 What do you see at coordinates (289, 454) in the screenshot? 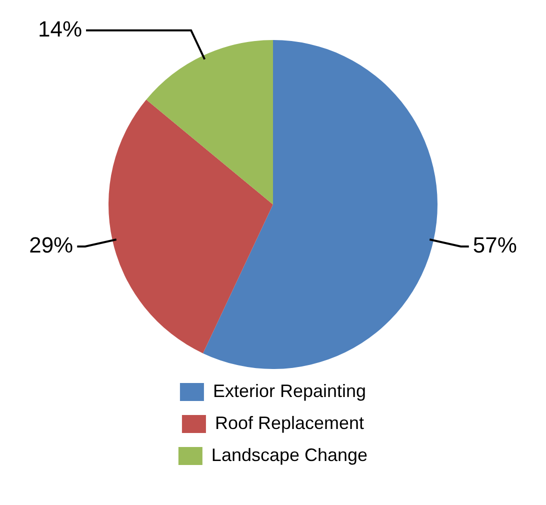
I see `legend-label: Landscape Change` at bounding box center [289, 454].